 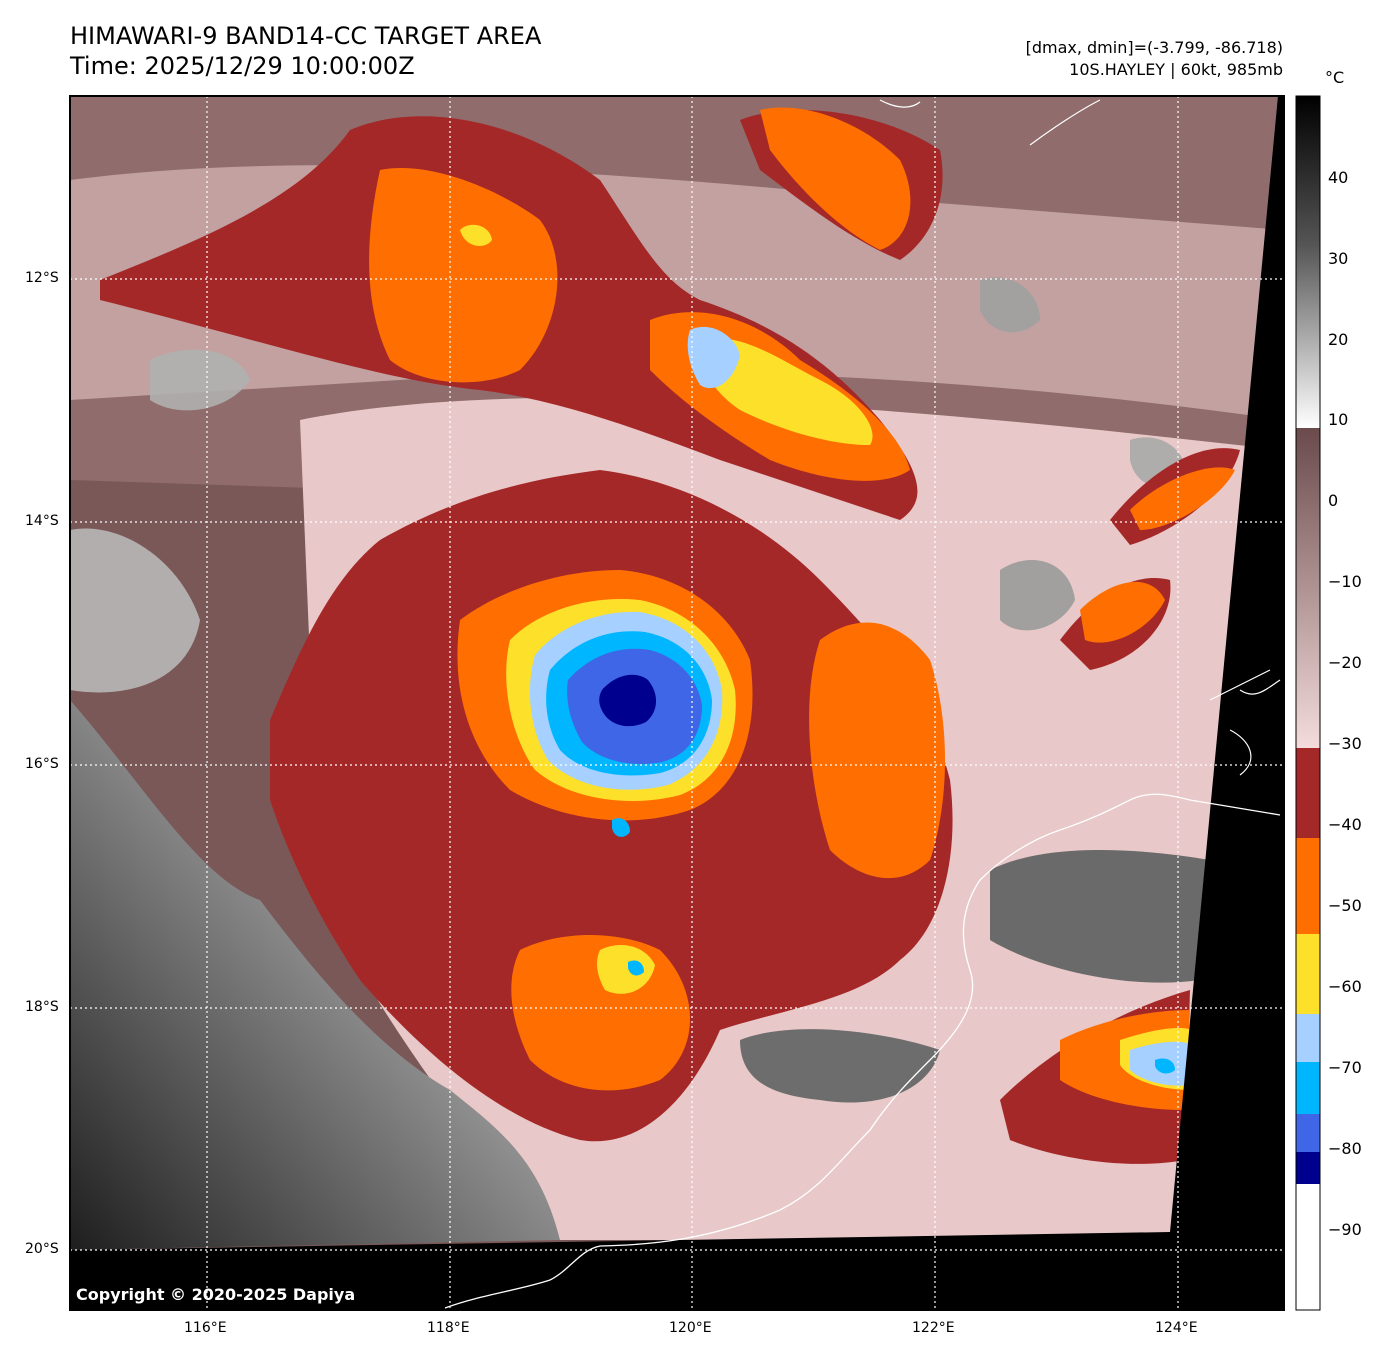 I want to click on title-line-1: HIMAWARI-9 BAND14-CC TARGET AREA, so click(x=306, y=36).